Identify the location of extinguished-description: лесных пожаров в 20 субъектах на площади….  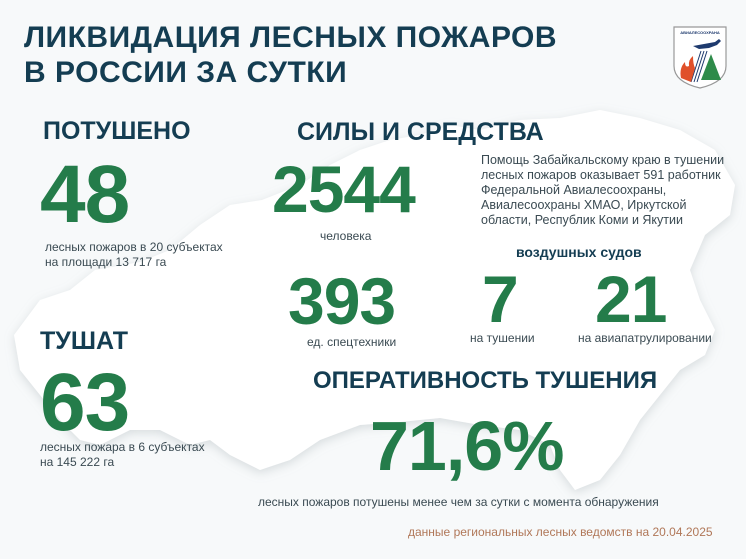
(134, 254).